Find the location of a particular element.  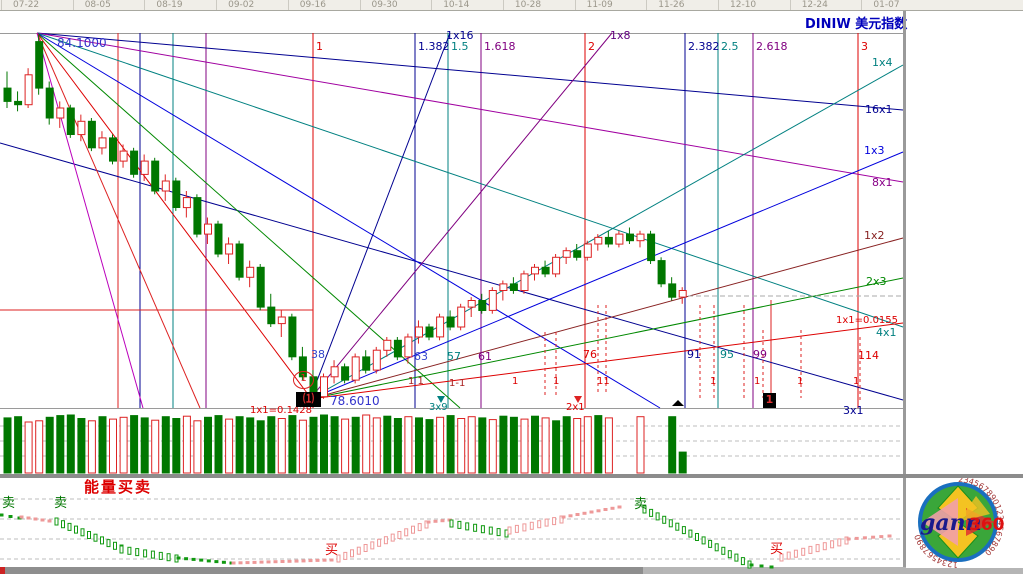

chart-annotation-label: 1.382 is located at coordinates (434, 46).